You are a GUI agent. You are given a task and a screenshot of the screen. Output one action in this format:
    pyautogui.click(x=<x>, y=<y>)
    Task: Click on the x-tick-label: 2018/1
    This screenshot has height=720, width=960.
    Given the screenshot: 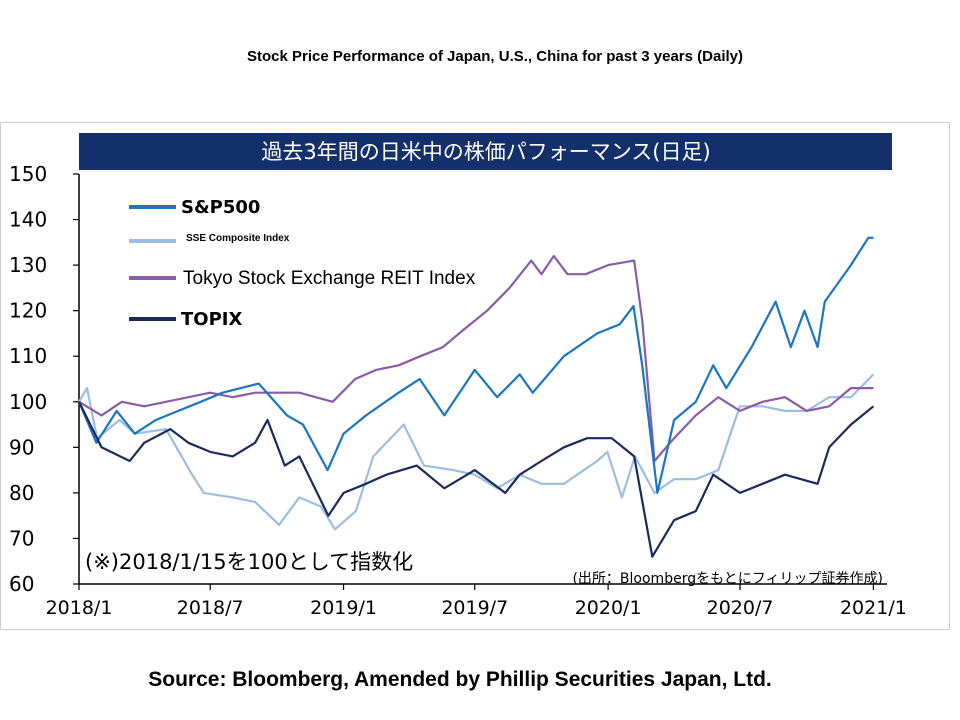 What is the action you would take?
    pyautogui.click(x=79, y=608)
    